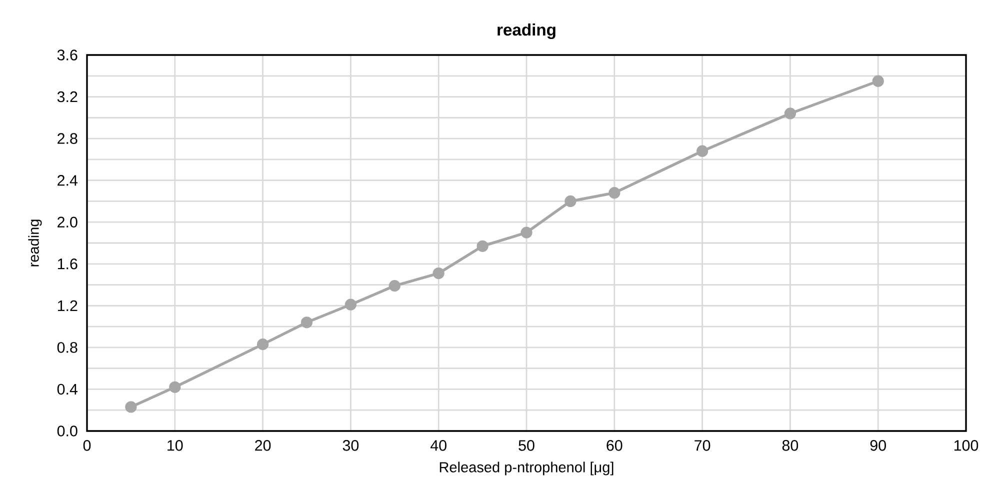 The height and width of the screenshot is (500, 984). I want to click on x-tick-label: 30, so click(350, 445).